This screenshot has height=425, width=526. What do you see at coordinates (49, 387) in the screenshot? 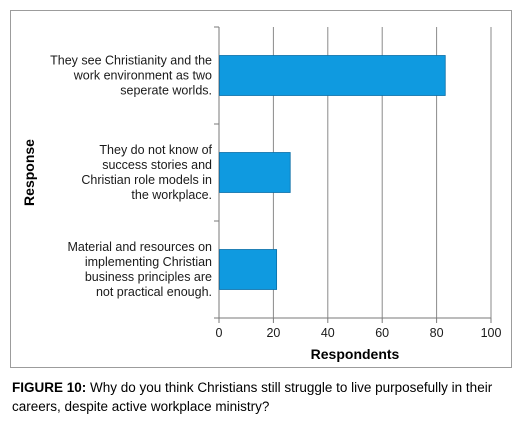
I see `figure-caption-label: FIGURE 10:` at bounding box center [49, 387].